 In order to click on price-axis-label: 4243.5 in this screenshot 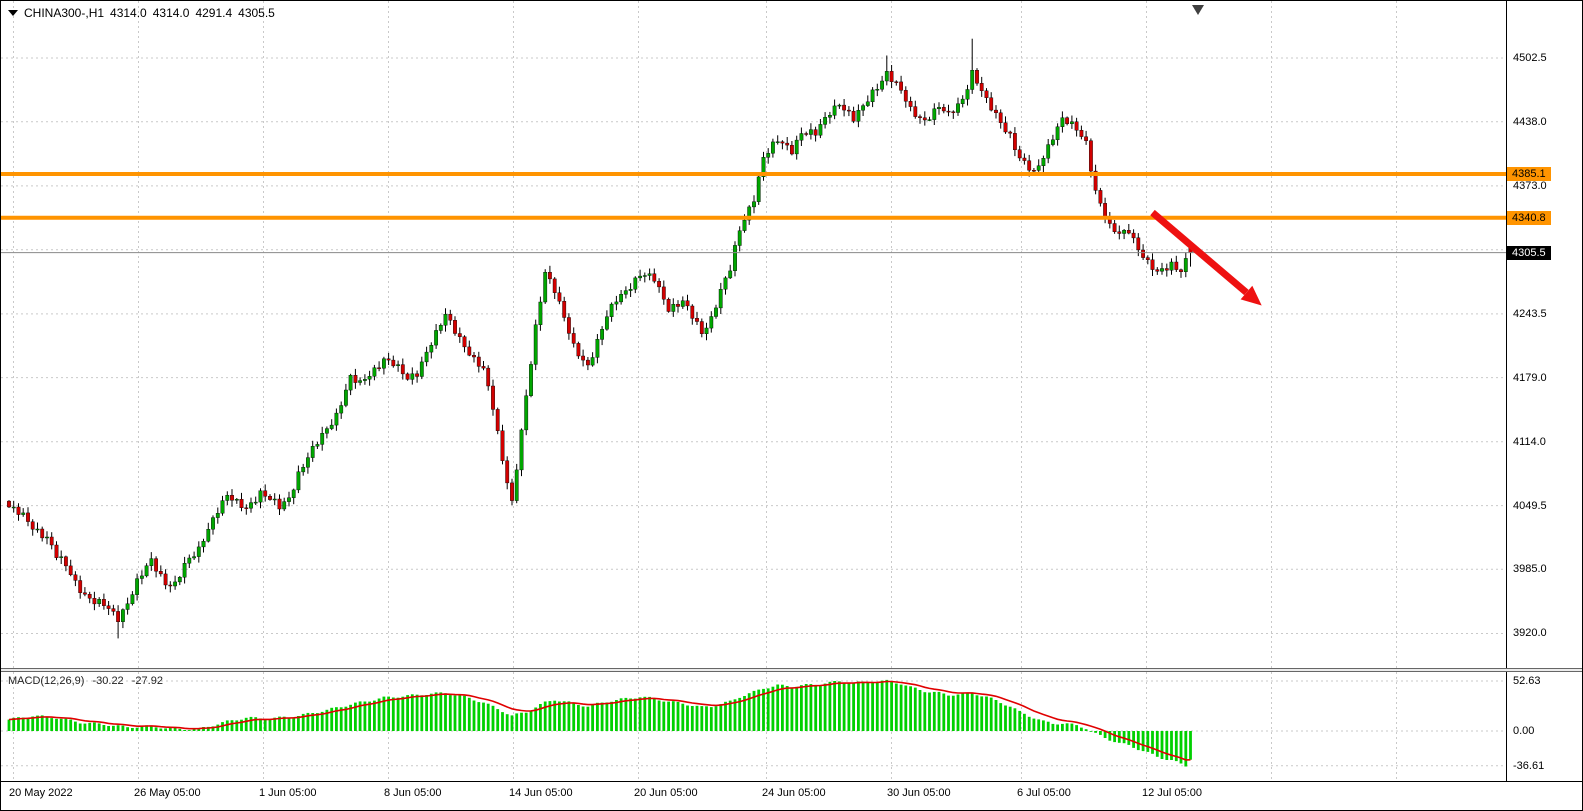, I will do `click(1530, 314)`.